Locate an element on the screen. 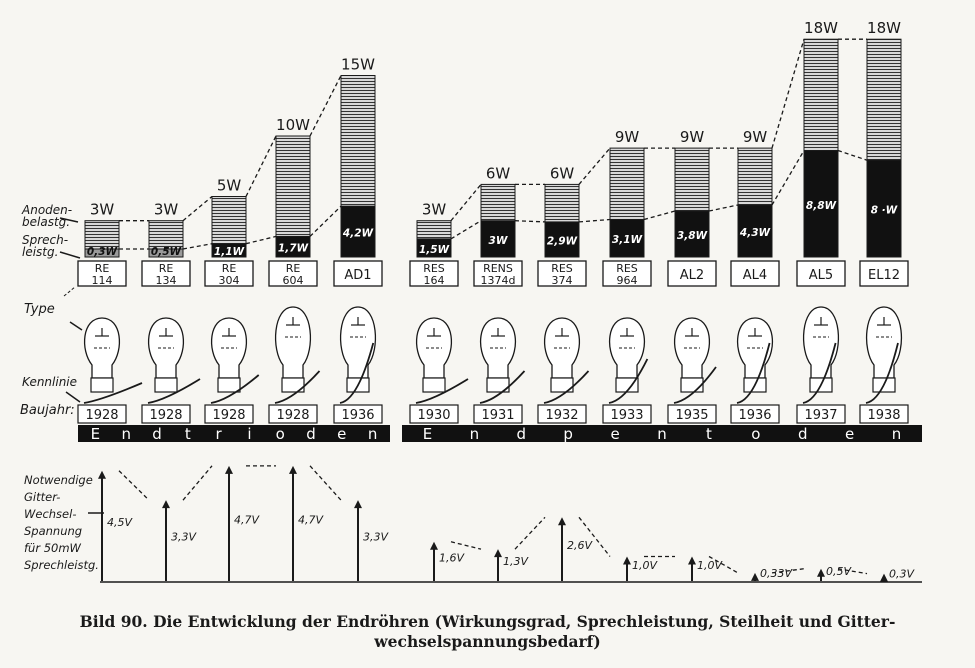  year-label: 1936 is located at coordinates (754, 415).